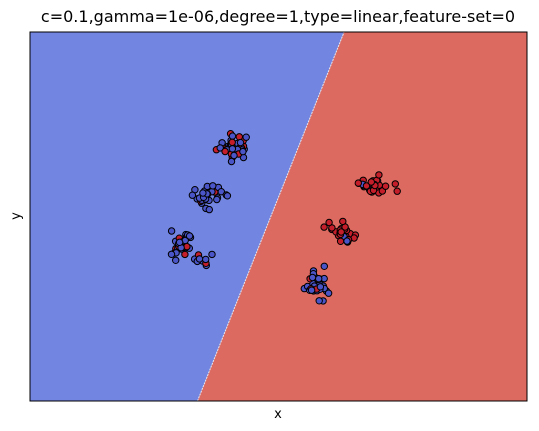  What do you see at coordinates (278, 414) in the screenshot?
I see `x-axis-label: x` at bounding box center [278, 414].